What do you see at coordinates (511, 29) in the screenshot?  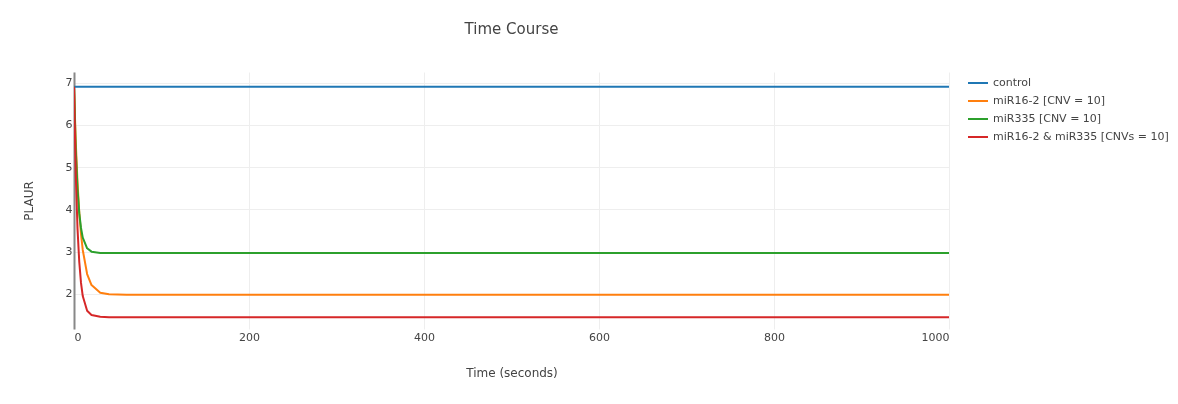 I see `chart-title: Time Course` at bounding box center [511, 29].